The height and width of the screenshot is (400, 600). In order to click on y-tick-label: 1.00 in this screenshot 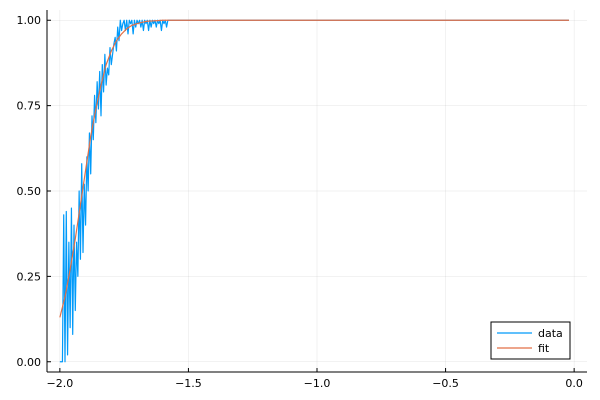, I will do `click(29, 20)`.